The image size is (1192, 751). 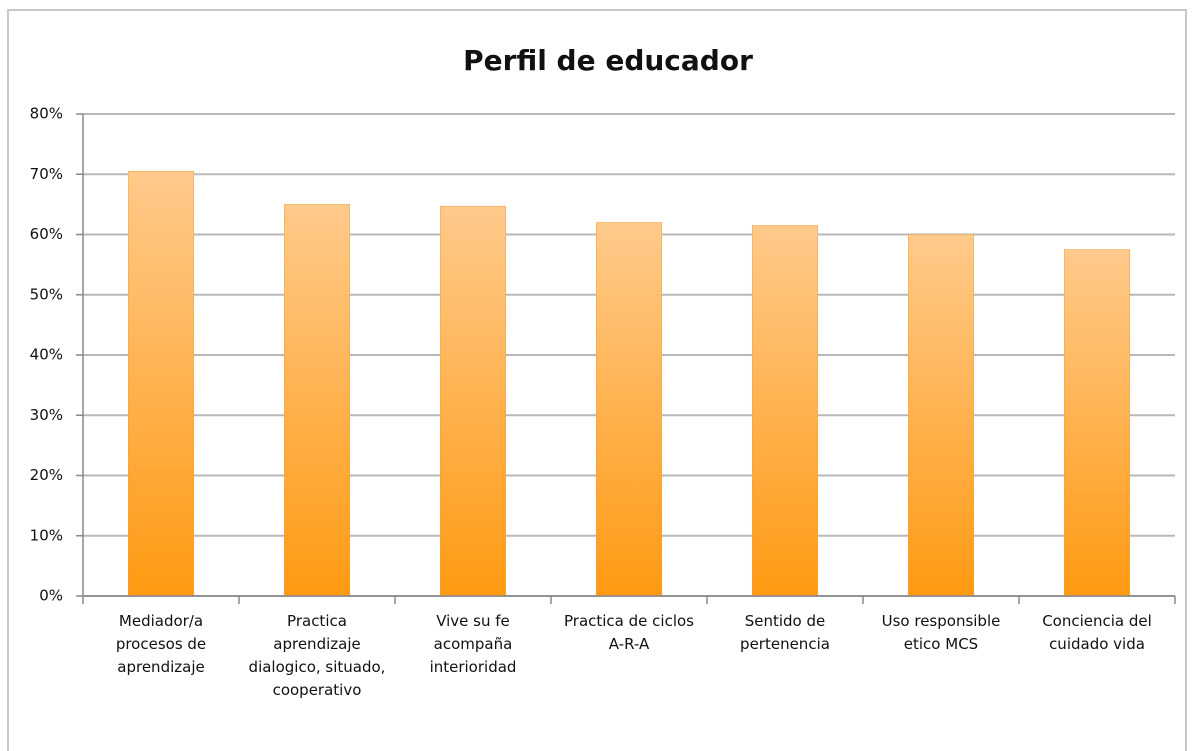 I want to click on y-tick-label: 30%, so click(x=46, y=415).